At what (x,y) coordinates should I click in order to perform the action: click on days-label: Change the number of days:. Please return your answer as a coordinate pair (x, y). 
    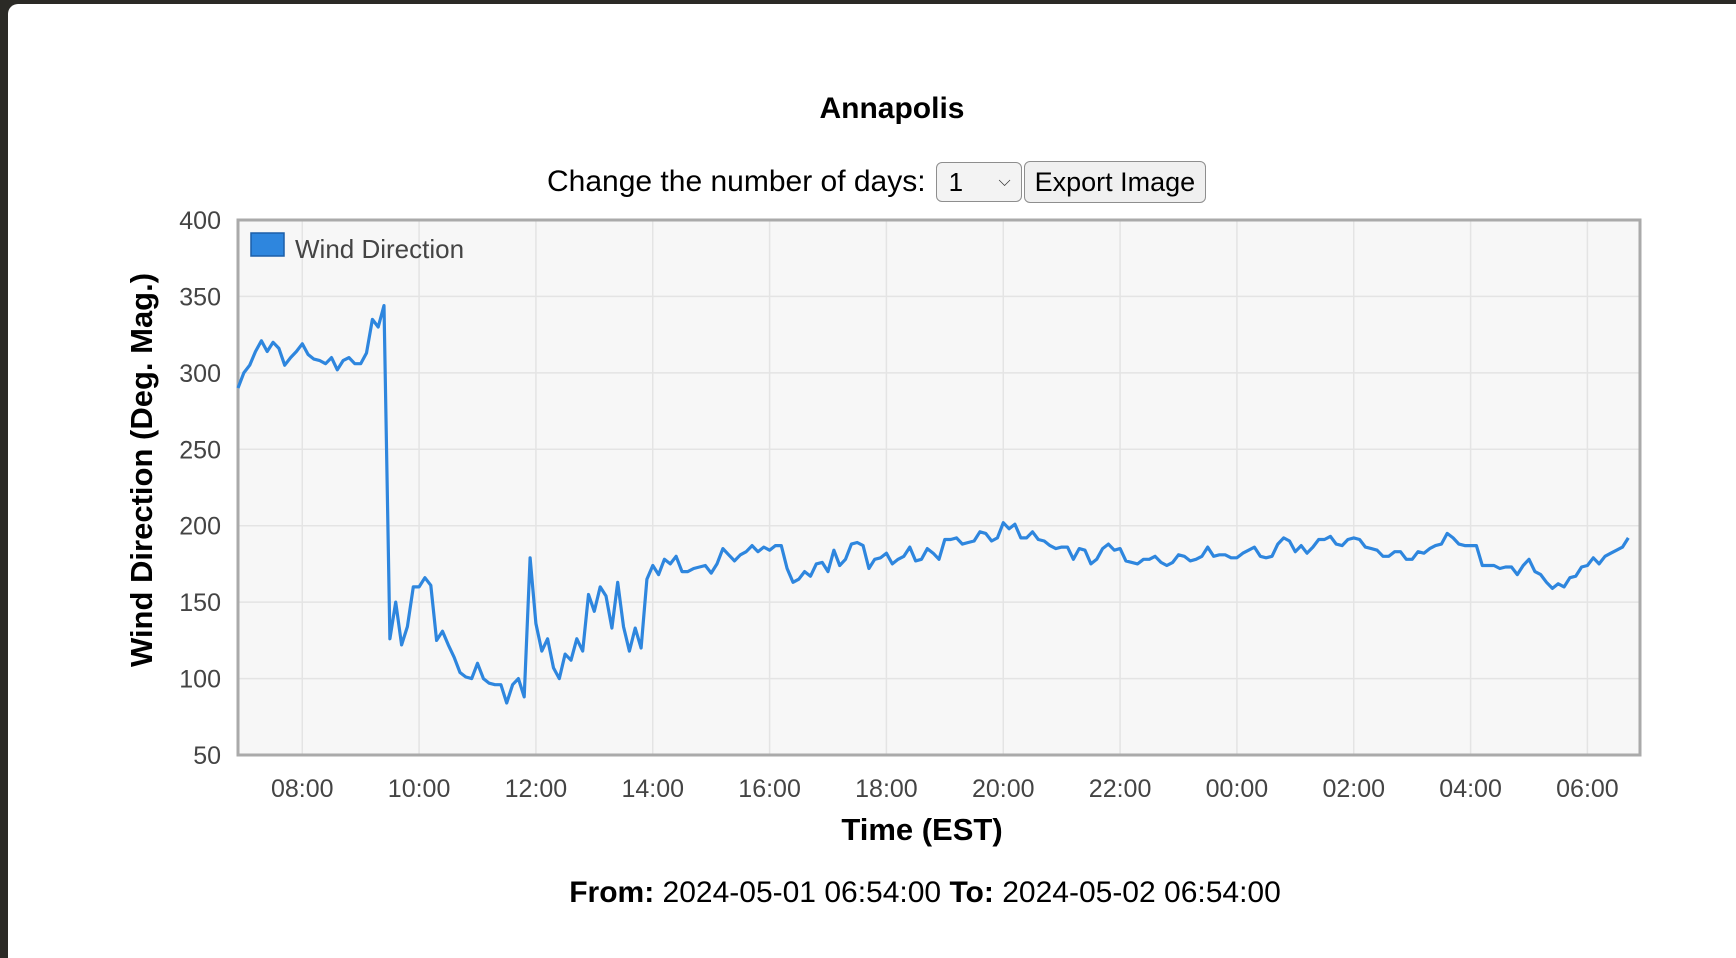
    Looking at the image, I should click on (736, 181).